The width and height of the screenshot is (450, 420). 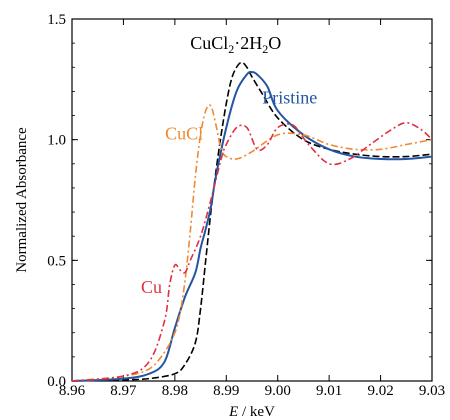 What do you see at coordinates (22, 200) in the screenshot?
I see `y-axis-label: Normalized Absorbance` at bounding box center [22, 200].